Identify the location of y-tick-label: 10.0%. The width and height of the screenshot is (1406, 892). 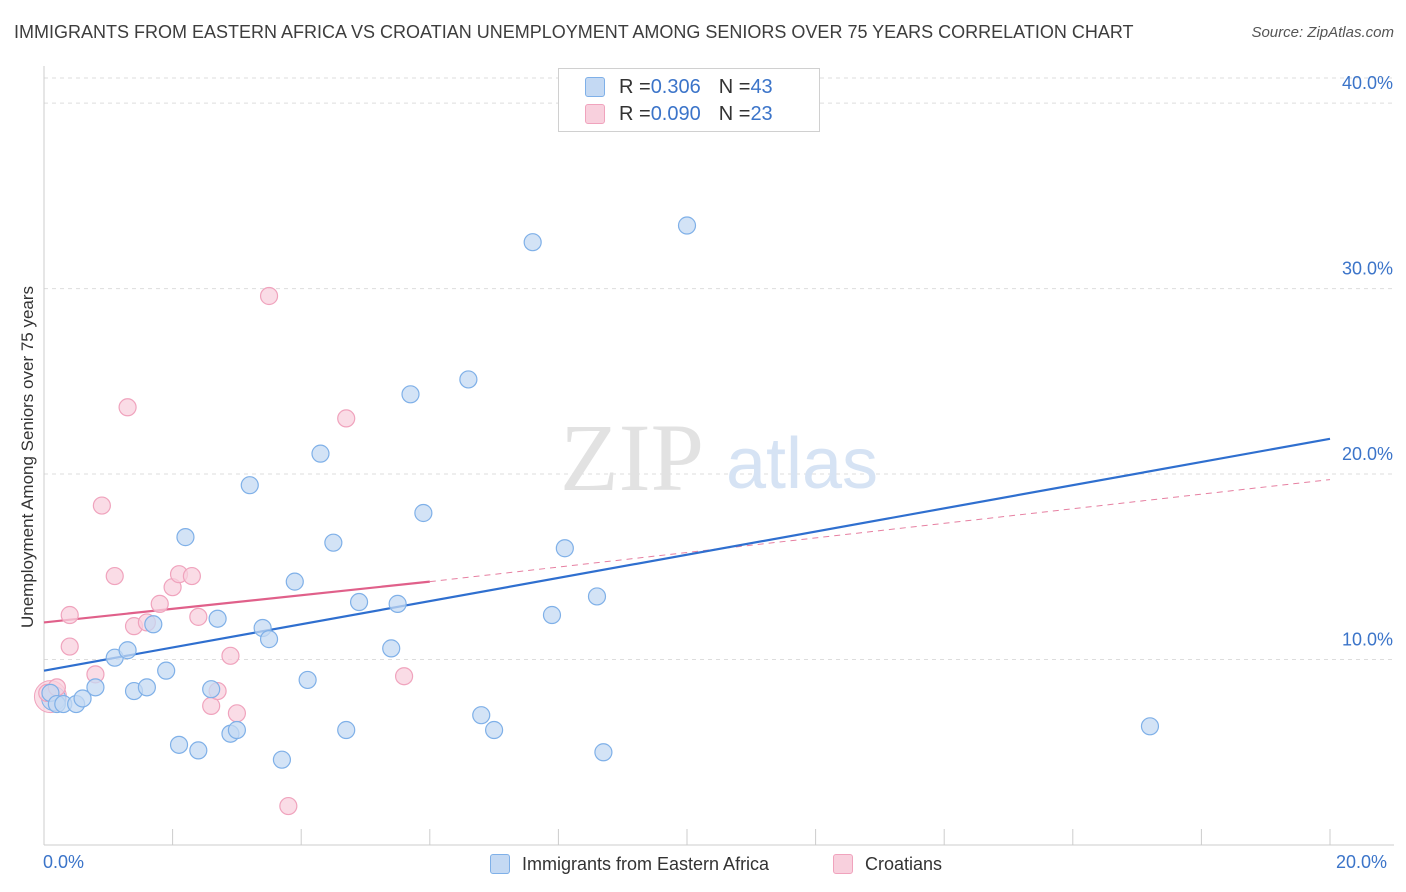
(1367, 640).